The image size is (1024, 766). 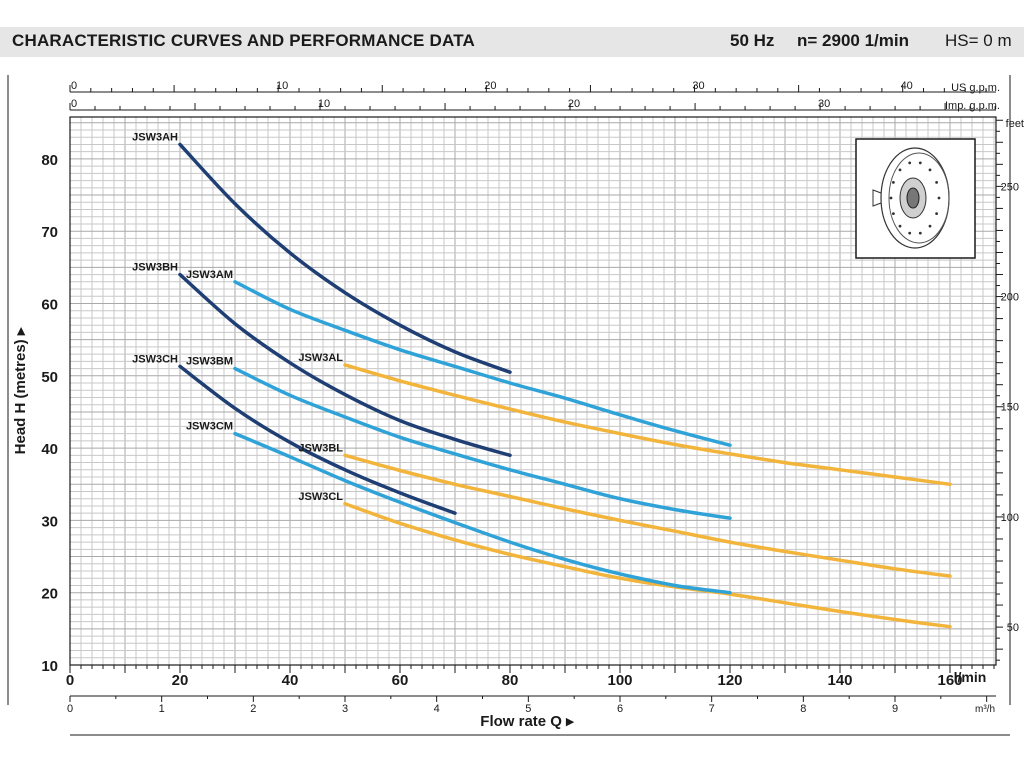 What do you see at coordinates (155, 137) in the screenshot?
I see `series-label-jsw3ah: JSW3AH` at bounding box center [155, 137].